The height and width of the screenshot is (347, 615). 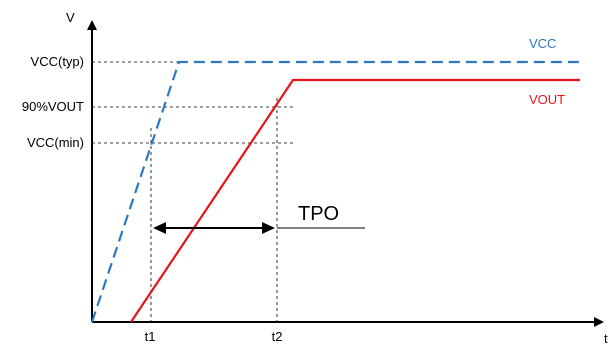 What do you see at coordinates (55, 142) in the screenshot?
I see `tick-label-vcc-min: VCC(min)` at bounding box center [55, 142].